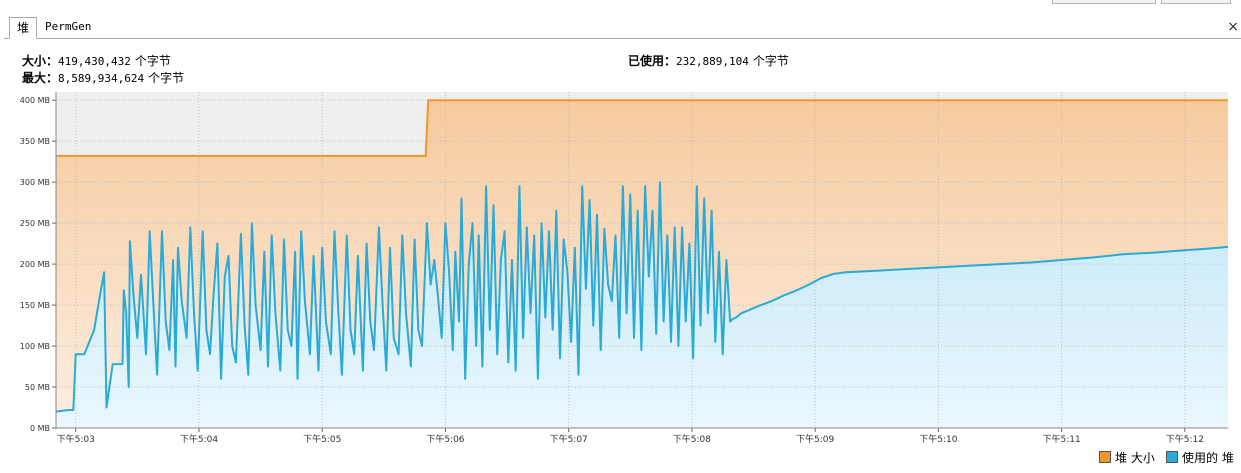 The image size is (1241, 473). I want to click on heap-used-stat: 已使用：232,889,104 个字节, so click(708, 61).